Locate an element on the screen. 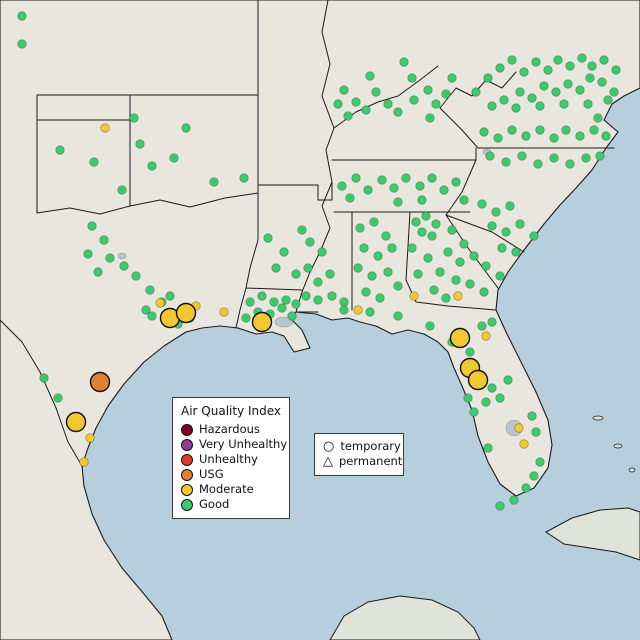  symbol-label-temporary: temporary is located at coordinates (370, 445).